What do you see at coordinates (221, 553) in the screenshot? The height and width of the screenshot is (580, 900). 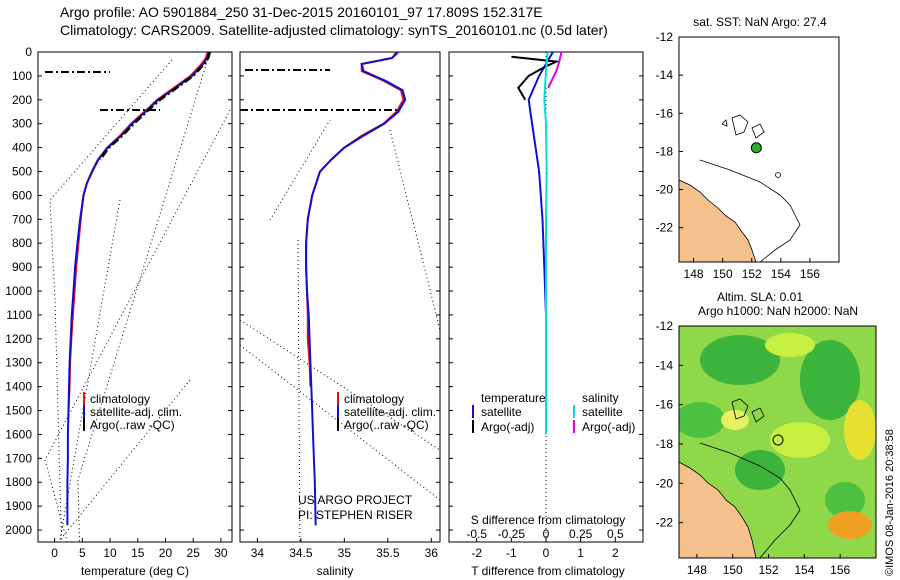 I see `x-tick-label: 30` at bounding box center [221, 553].